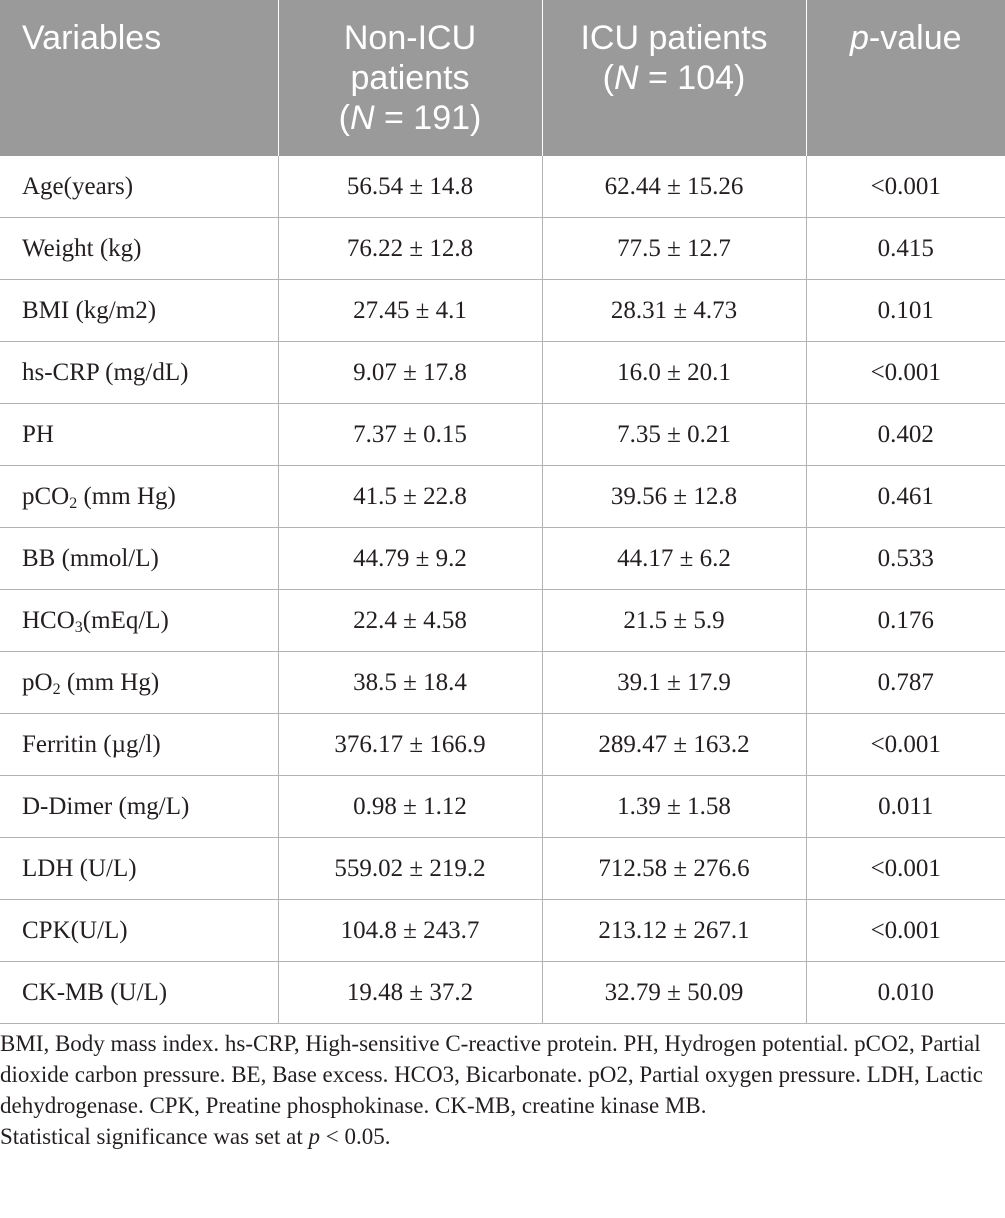 Image resolution: width=1005 pixels, height=1218 pixels. Describe the element at coordinates (674, 806) in the screenshot. I see `cell-icu: 1.39 ± 1.58` at that location.